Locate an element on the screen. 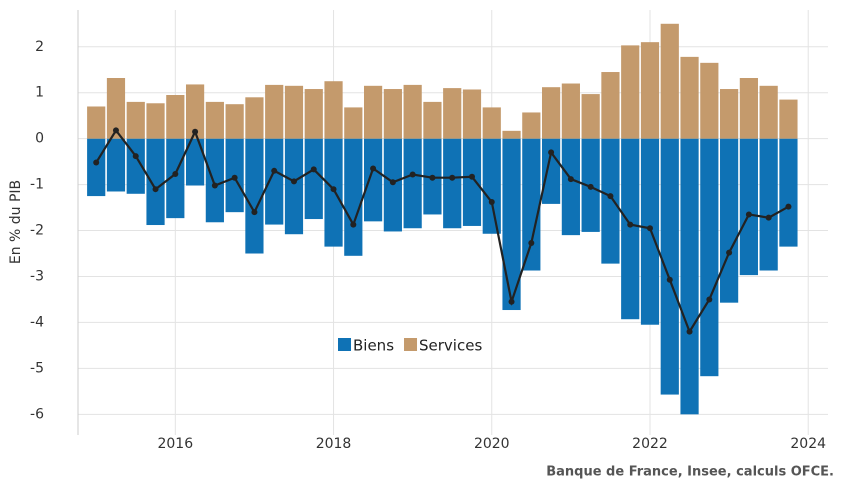 The image size is (843, 489). y-tick-label: 0 is located at coordinates (39, 139).